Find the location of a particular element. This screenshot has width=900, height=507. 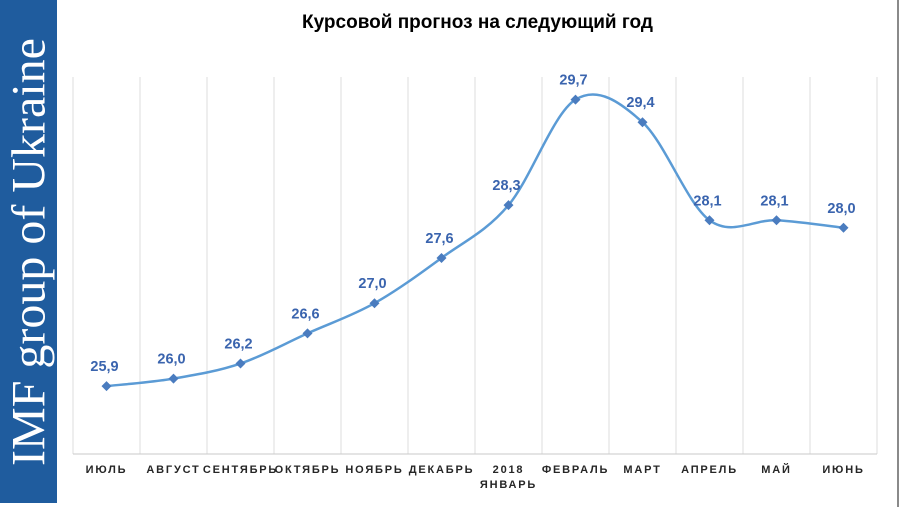

x-axis-label: ФЕВРАЛЬ is located at coordinates (575, 470).